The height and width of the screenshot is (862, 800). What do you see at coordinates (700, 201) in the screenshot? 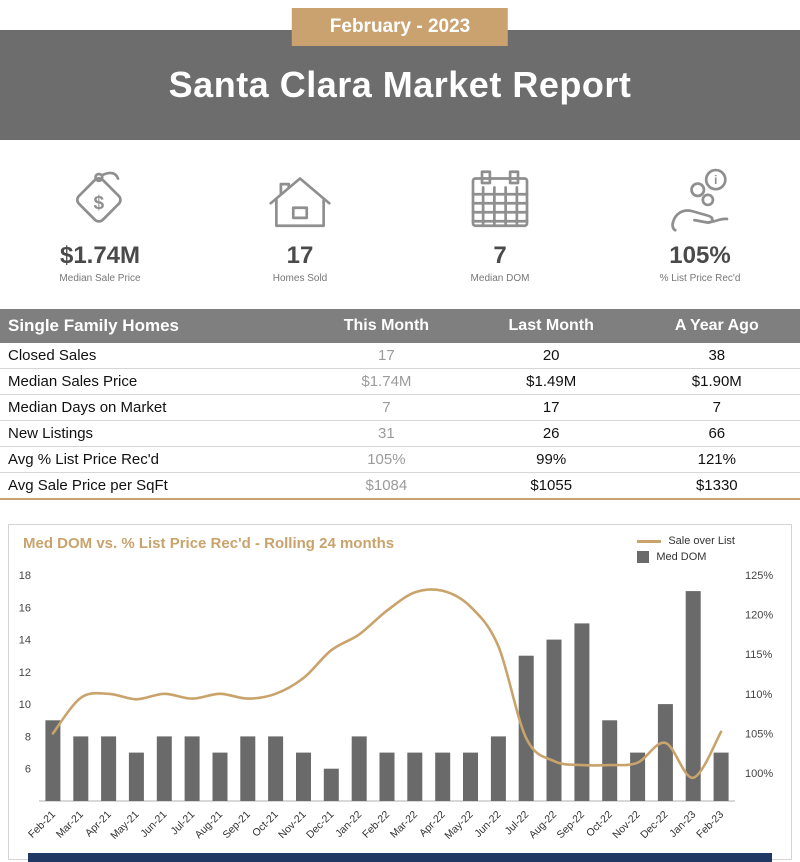
I see `coins-in-hand-icon: i` at bounding box center [700, 201].